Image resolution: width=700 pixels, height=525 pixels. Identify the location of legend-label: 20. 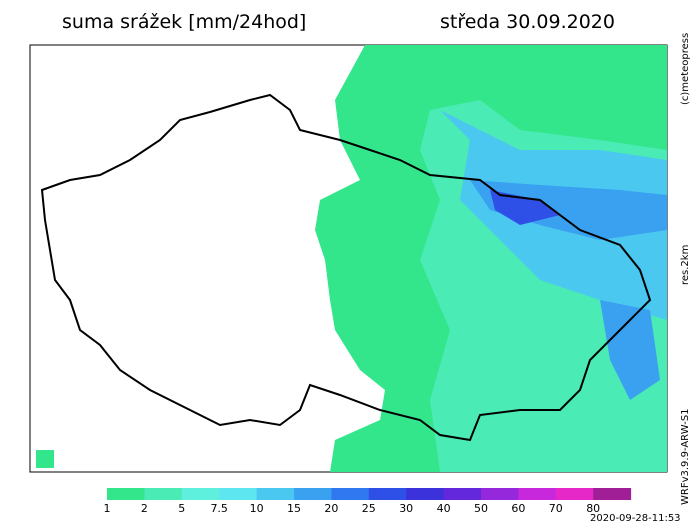
(331, 508).